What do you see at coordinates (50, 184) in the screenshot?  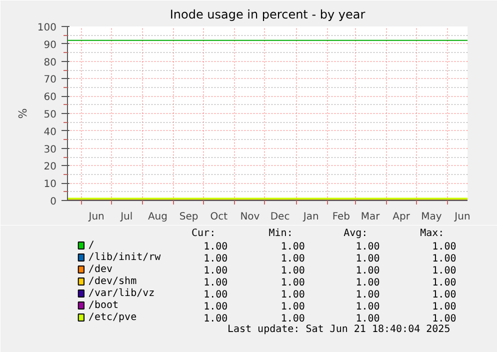 I see `y-tick-label: 10` at bounding box center [50, 184].